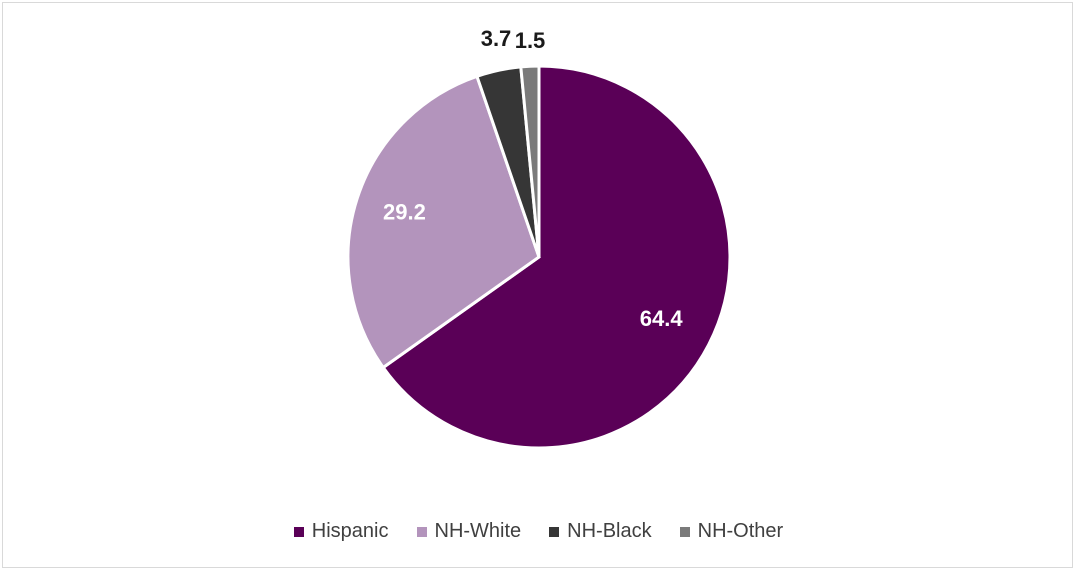 The height and width of the screenshot is (572, 1077). I want to click on legend-label-nh-white: NH-White, so click(478, 531).